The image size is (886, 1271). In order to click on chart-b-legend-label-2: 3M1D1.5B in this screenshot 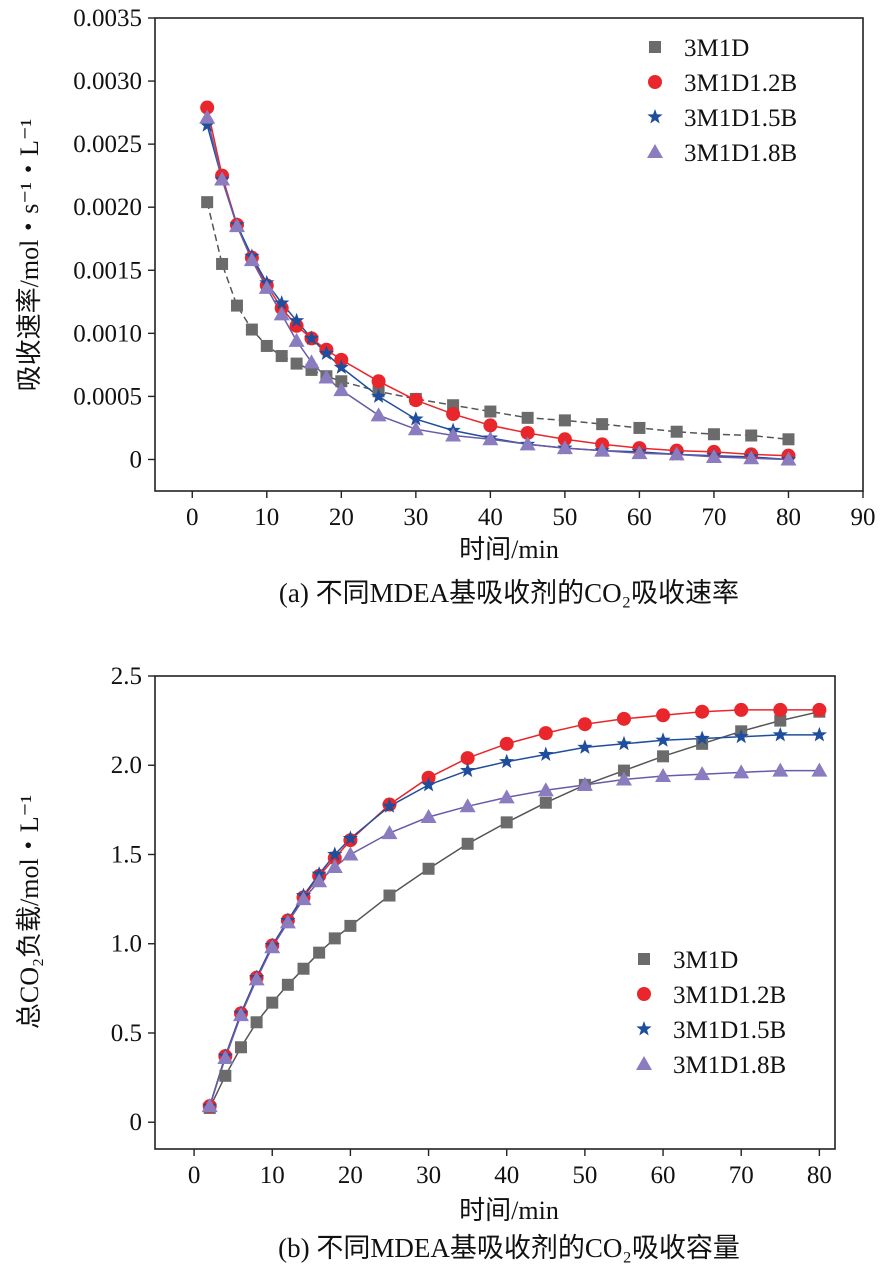, I will do `click(729, 1030)`.